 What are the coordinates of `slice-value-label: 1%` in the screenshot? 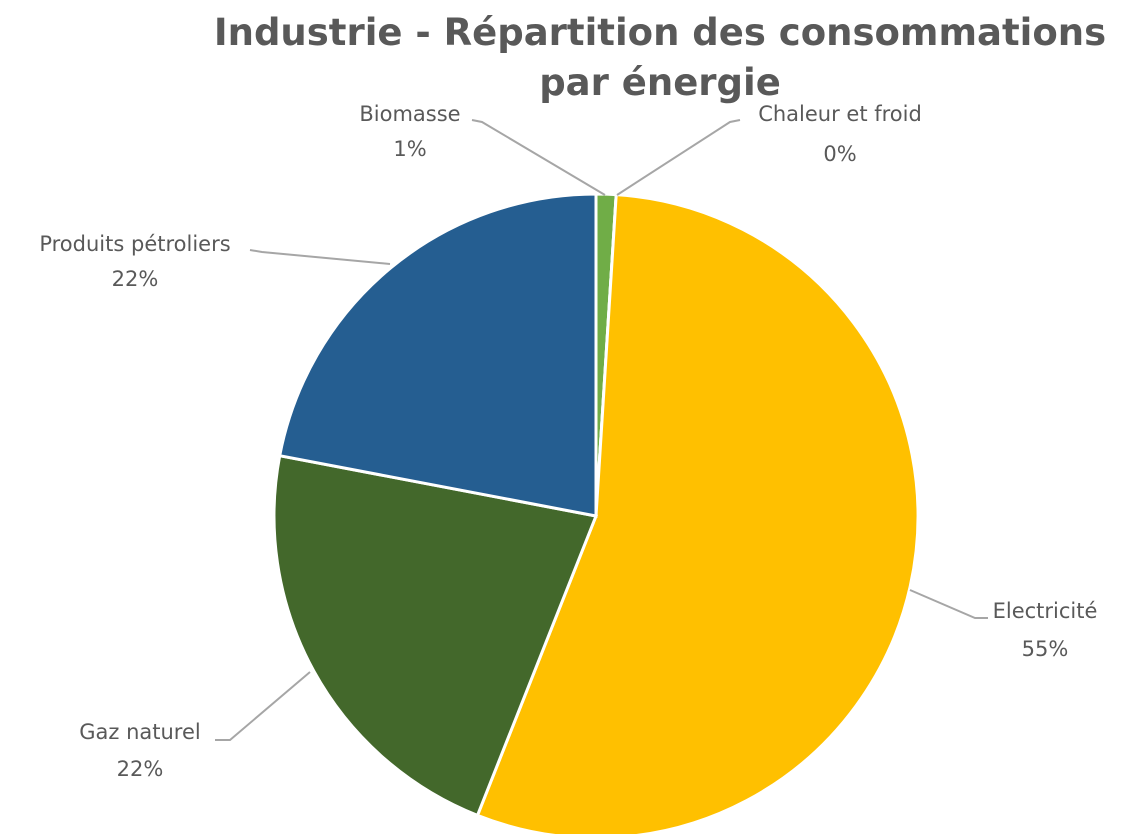 It's located at (409, 149).